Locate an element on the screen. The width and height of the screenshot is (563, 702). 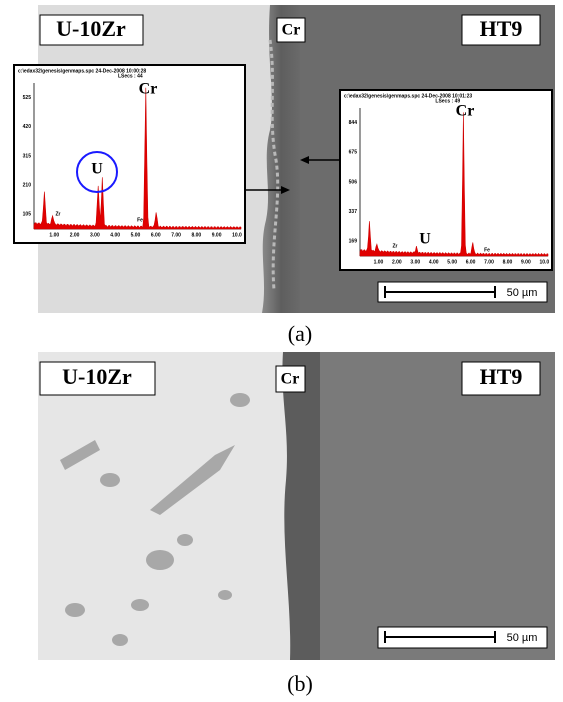
highlight-circle is located at coordinates (97, 172).